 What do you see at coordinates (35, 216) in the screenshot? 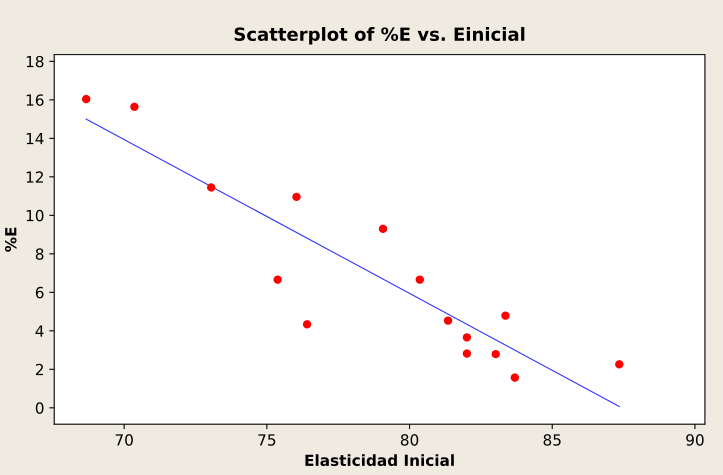
I see `y-tick-label: 10` at bounding box center [35, 216].